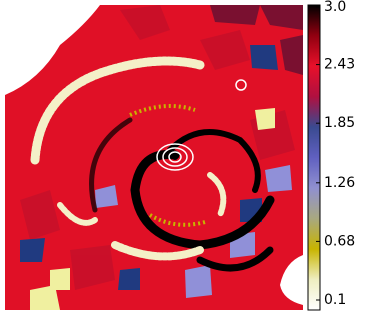 The image size is (367, 324). What do you see at coordinates (339, 123) in the screenshot?
I see `colorbar-tick-label: 1.85` at bounding box center [339, 123].